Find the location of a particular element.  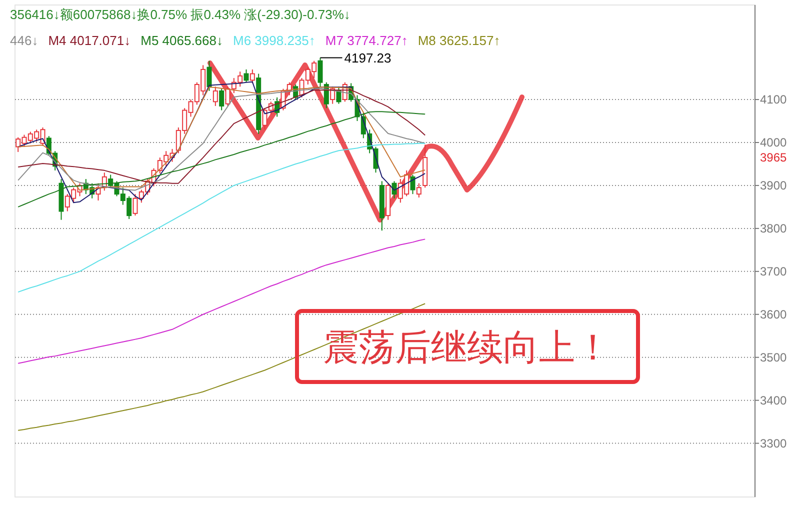

y-tick-label: 3500 is located at coordinates (774, 357).